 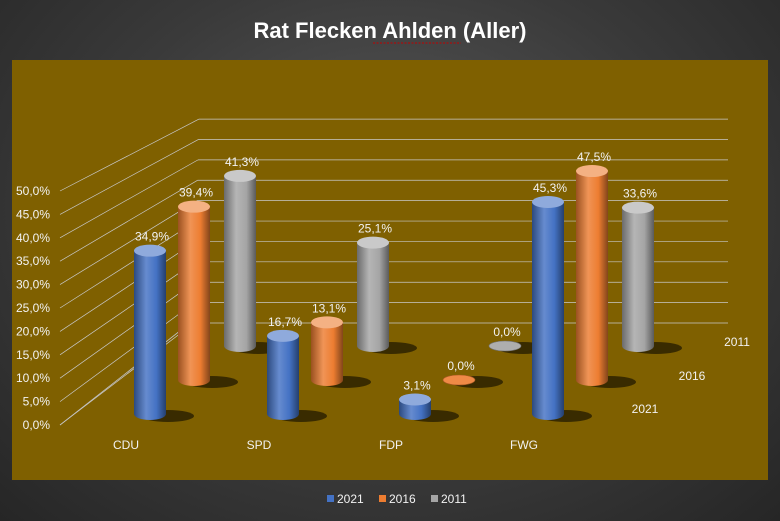 I want to click on category-label-FDP: FDP, so click(x=391, y=445).